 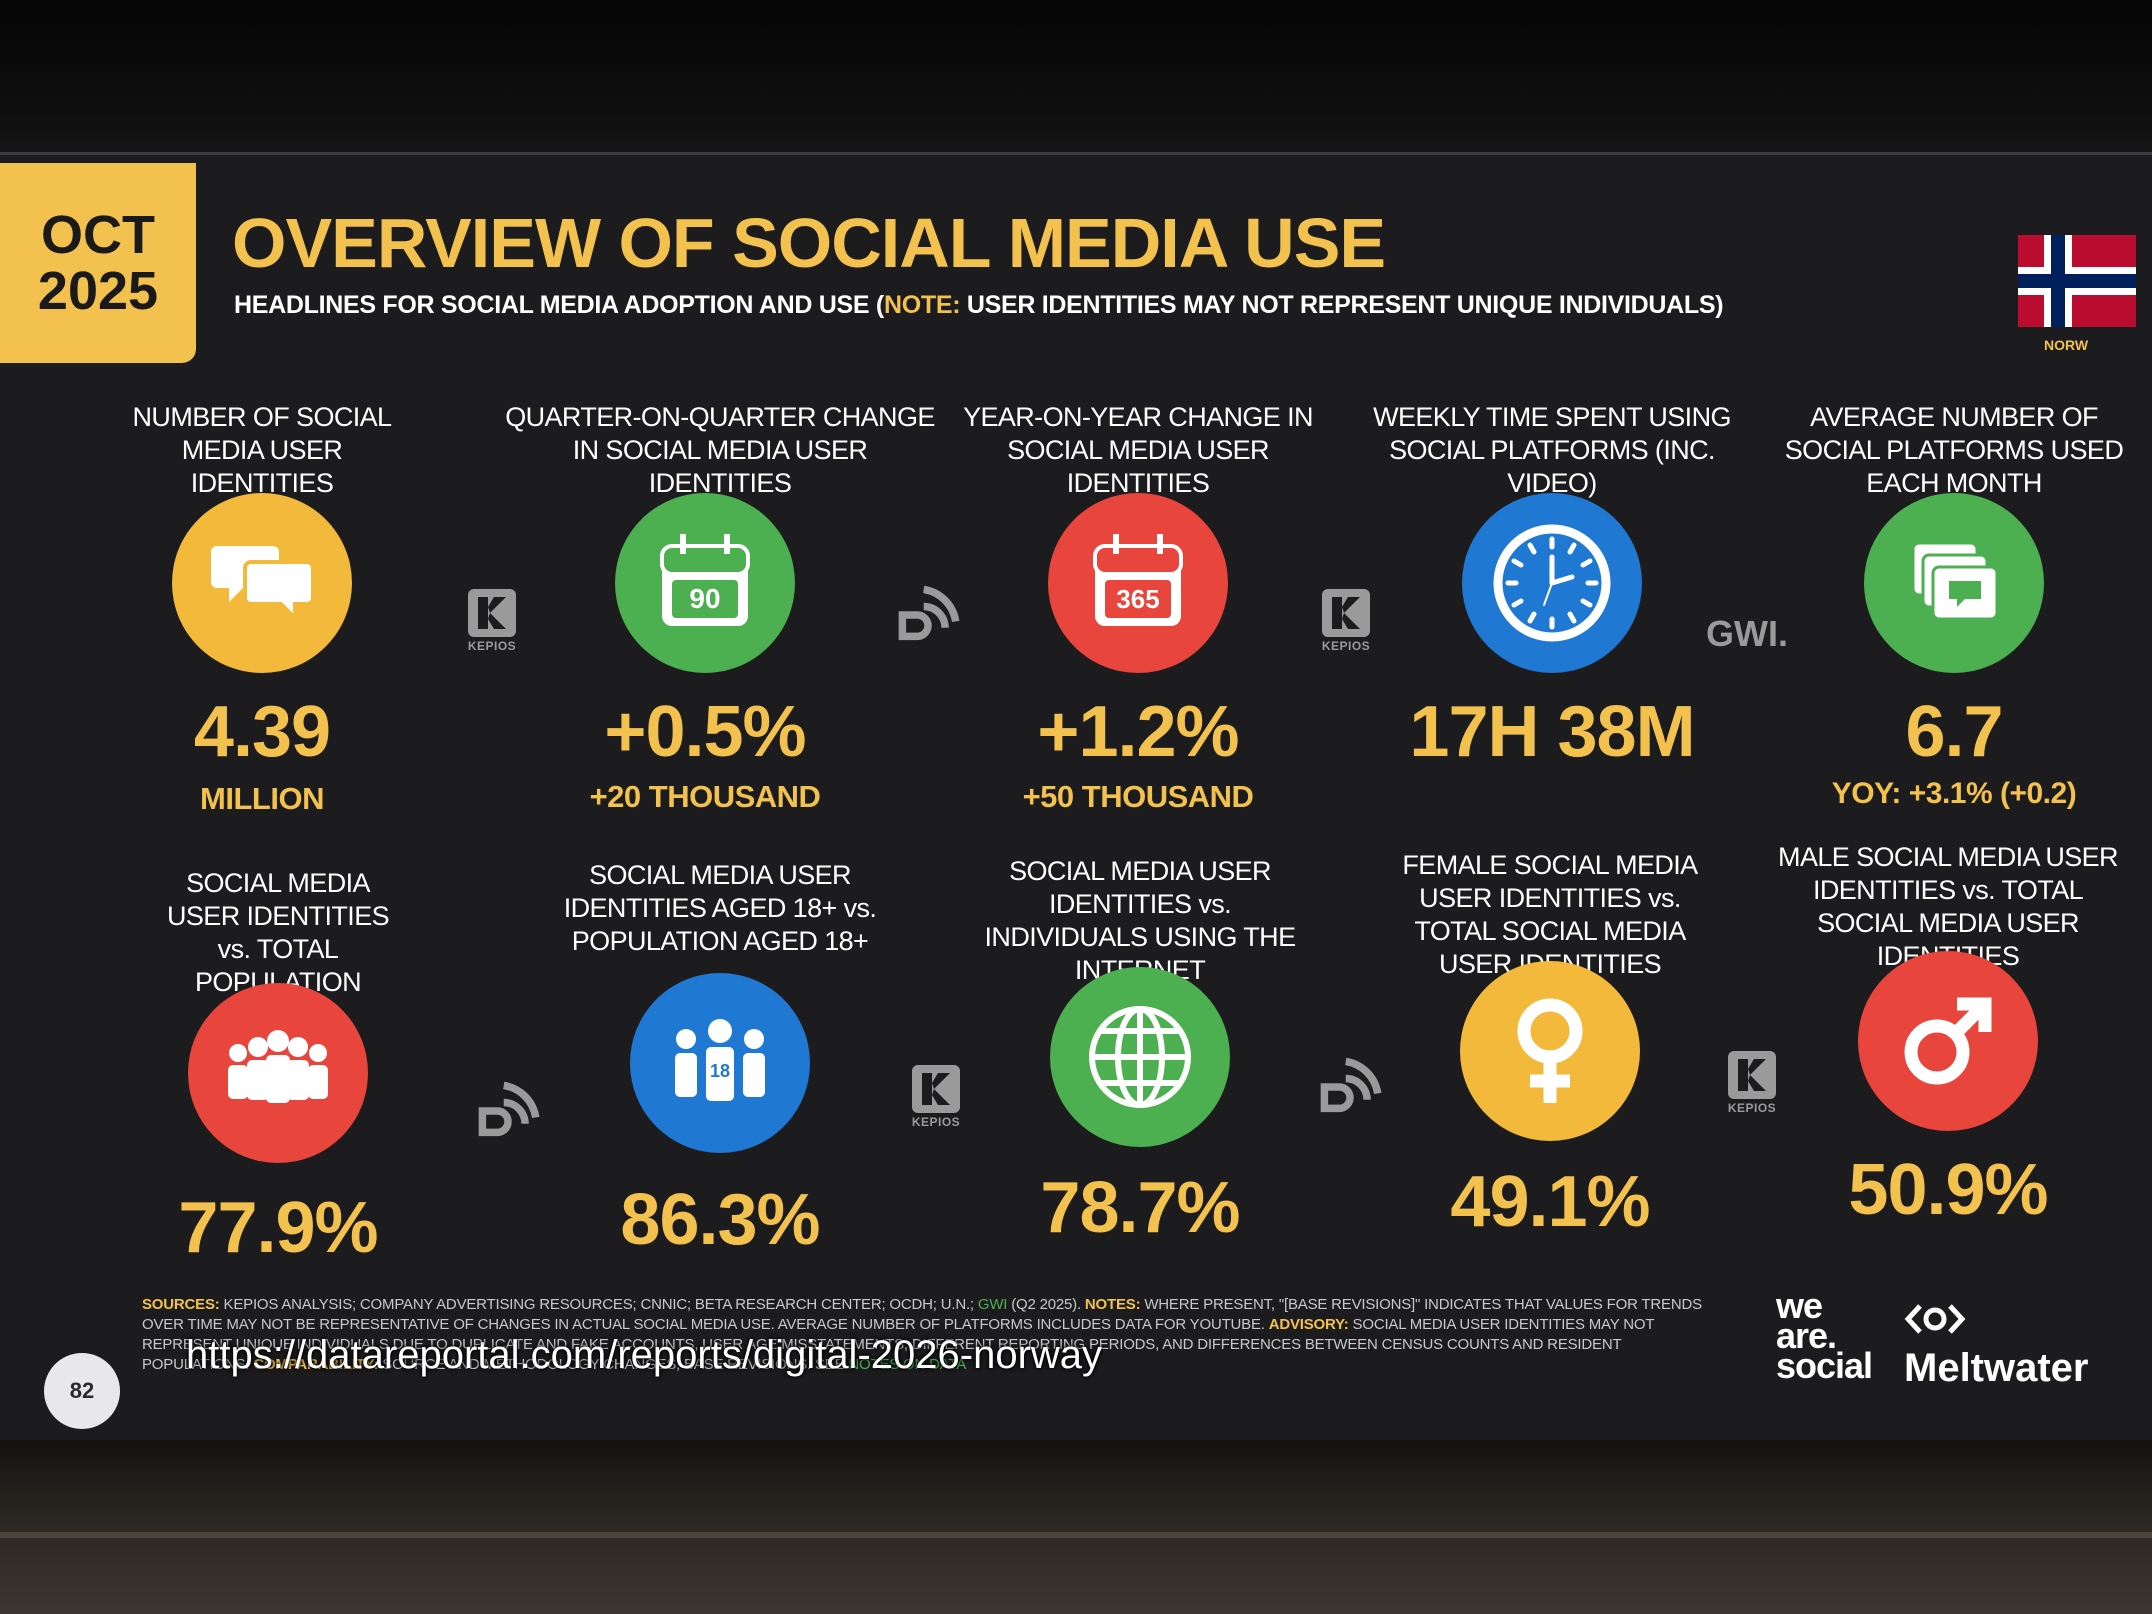 What do you see at coordinates (1076, 80) in the screenshot?
I see `photo-background-top` at bounding box center [1076, 80].